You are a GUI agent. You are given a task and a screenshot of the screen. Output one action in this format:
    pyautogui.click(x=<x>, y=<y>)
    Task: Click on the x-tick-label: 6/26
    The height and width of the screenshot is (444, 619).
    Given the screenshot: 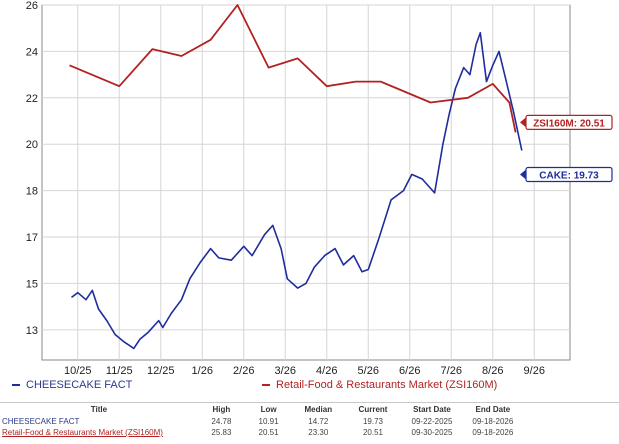 What is the action you would take?
    pyautogui.click(x=409, y=371)
    